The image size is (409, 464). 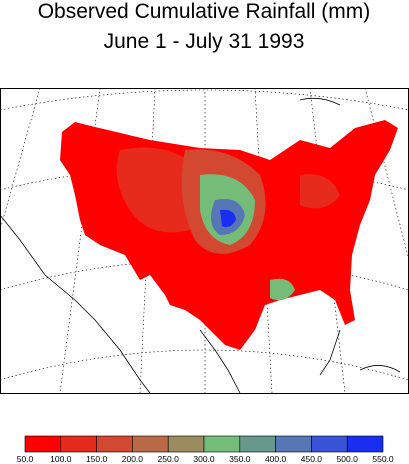 I want to click on colorbar-label: 550.0, so click(x=383, y=459).